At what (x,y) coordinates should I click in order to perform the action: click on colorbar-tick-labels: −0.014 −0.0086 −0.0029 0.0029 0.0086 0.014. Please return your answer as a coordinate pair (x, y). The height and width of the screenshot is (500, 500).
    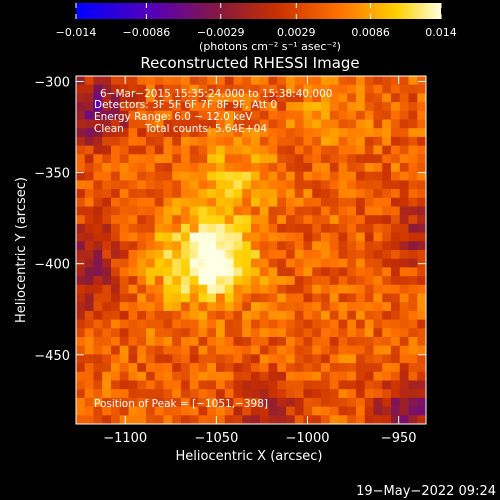
    Looking at the image, I should click on (256, 32).